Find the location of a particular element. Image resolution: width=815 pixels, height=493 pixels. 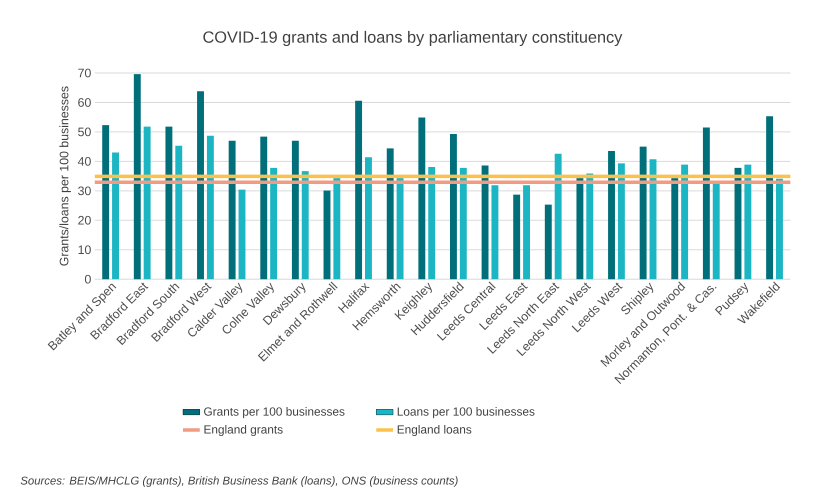

legend-label: Grants per 100 businesses is located at coordinates (274, 412).